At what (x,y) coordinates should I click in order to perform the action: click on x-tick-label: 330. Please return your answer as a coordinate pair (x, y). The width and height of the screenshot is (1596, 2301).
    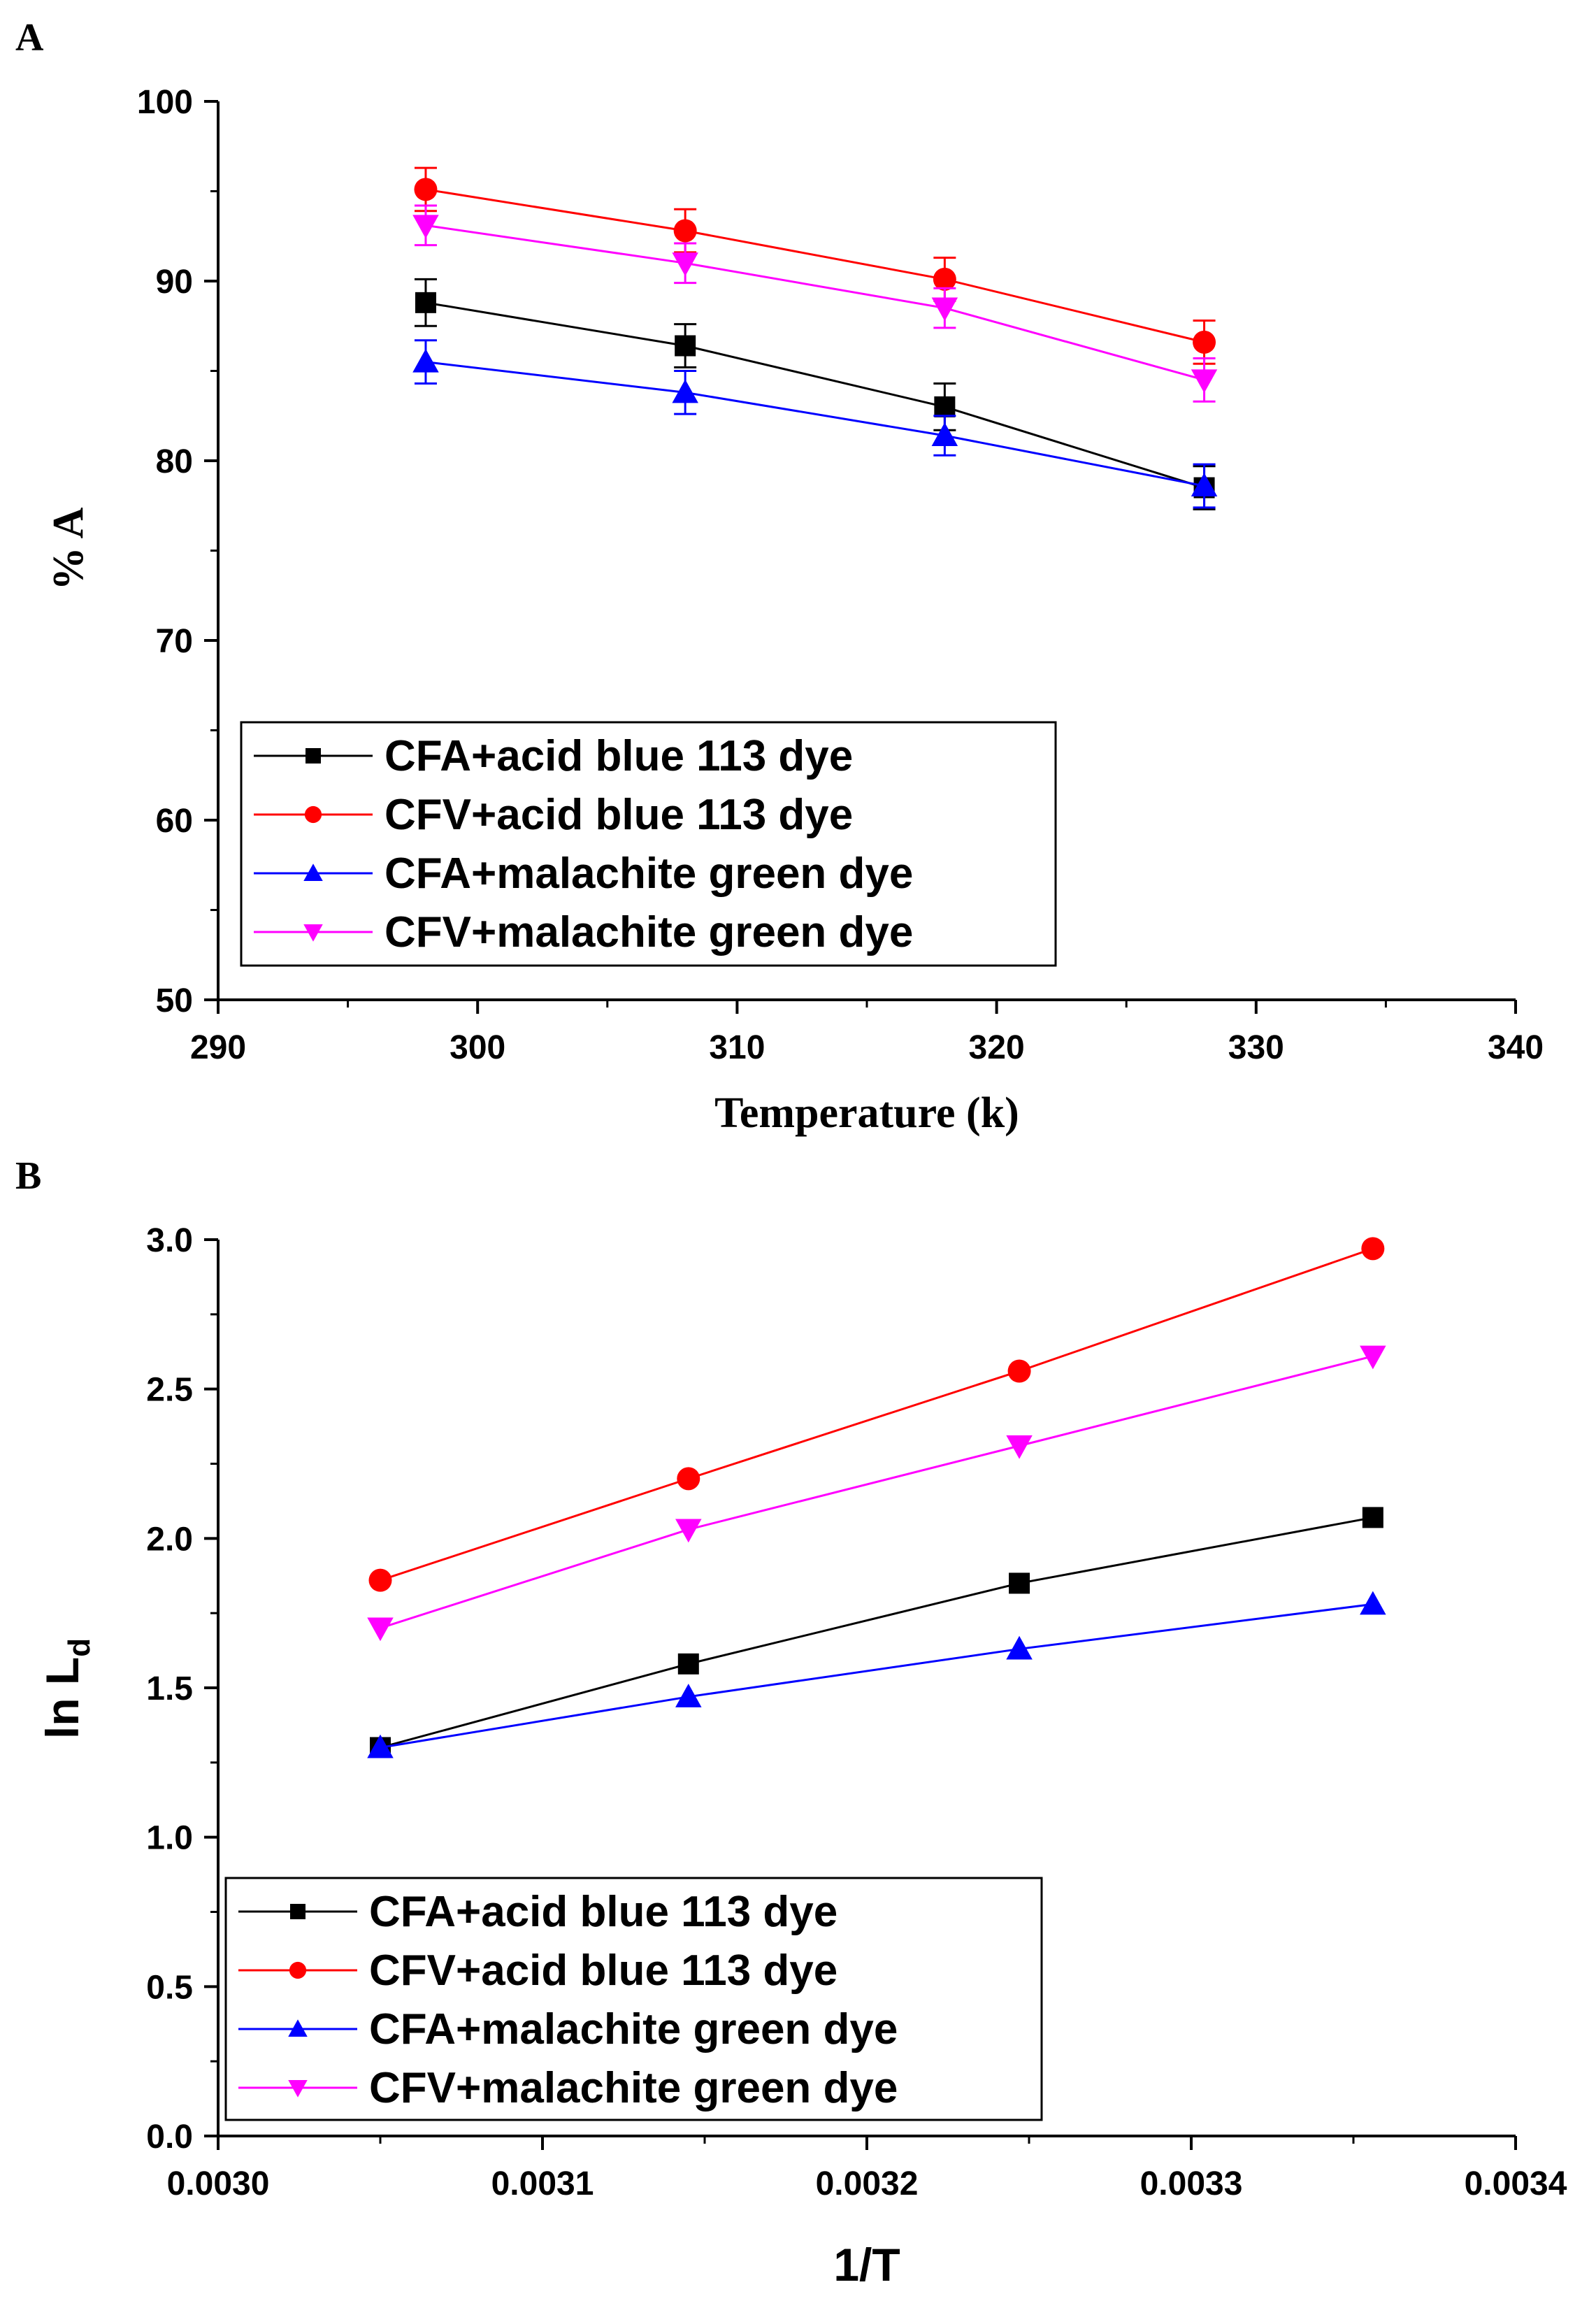
    Looking at the image, I should click on (1256, 1047).